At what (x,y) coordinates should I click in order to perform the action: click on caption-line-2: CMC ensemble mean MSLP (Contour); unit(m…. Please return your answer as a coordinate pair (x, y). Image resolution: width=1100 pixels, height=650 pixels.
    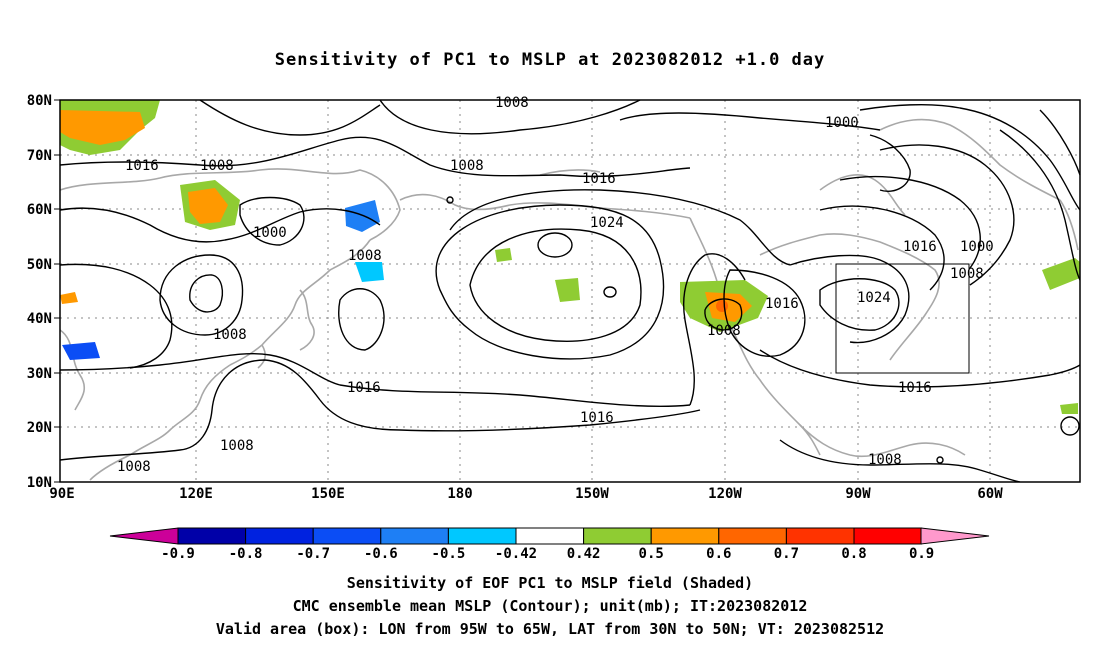
    Looking at the image, I should click on (550, 606).